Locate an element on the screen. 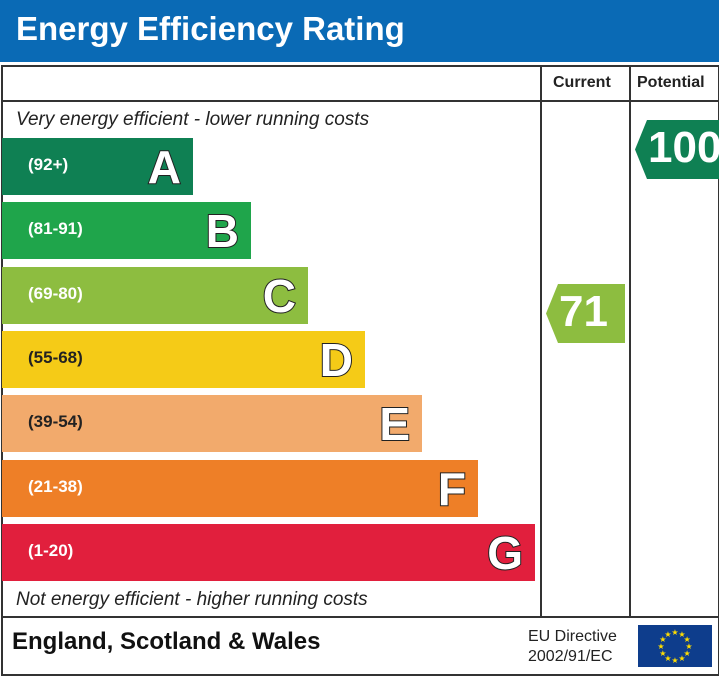 The width and height of the screenshot is (719, 676). band-c: (69-80) C is located at coordinates (155, 295).